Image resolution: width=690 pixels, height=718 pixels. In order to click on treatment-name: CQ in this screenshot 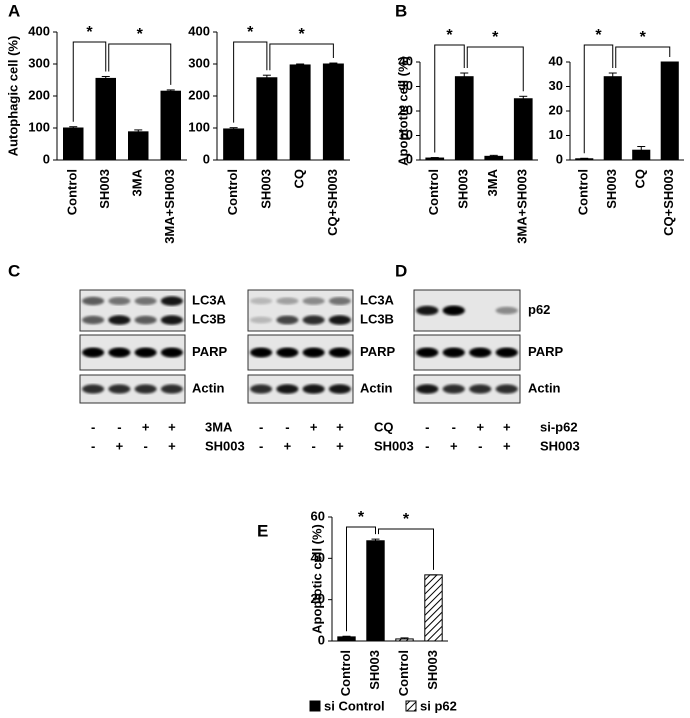, I will do `click(384, 426)`.